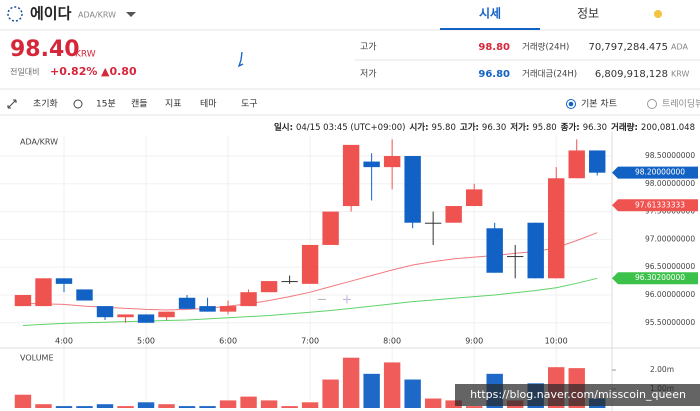  What do you see at coordinates (494, 74) in the screenshot?
I see `stat-low: 96.80` at bounding box center [494, 74].